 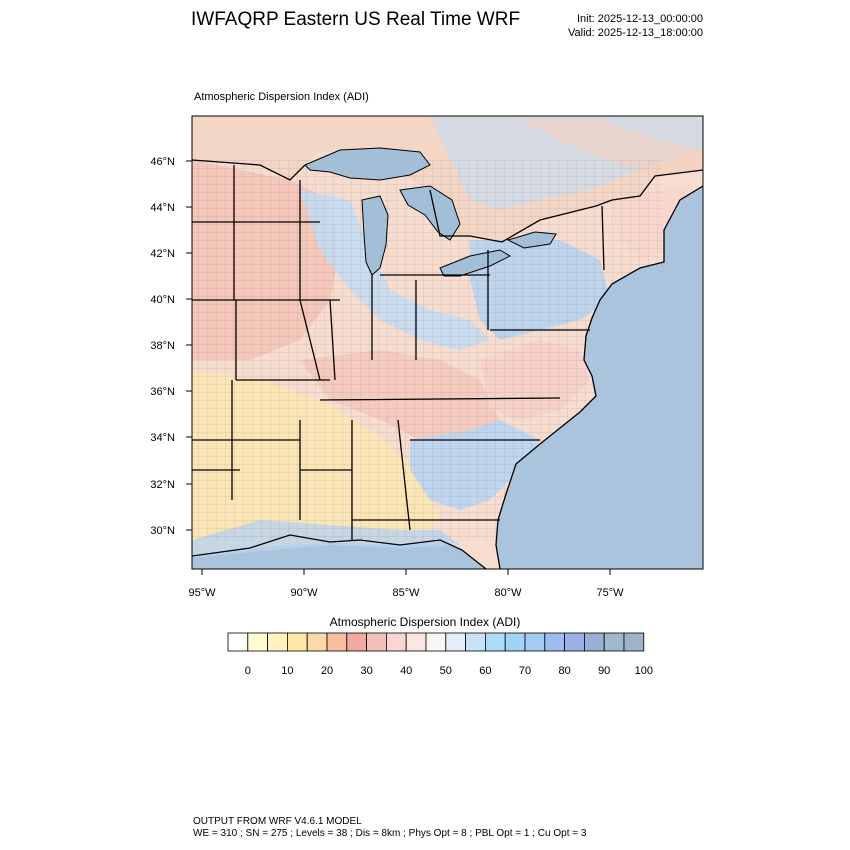 What do you see at coordinates (162, 300) in the screenshot?
I see `lat-label: 40°N` at bounding box center [162, 300].